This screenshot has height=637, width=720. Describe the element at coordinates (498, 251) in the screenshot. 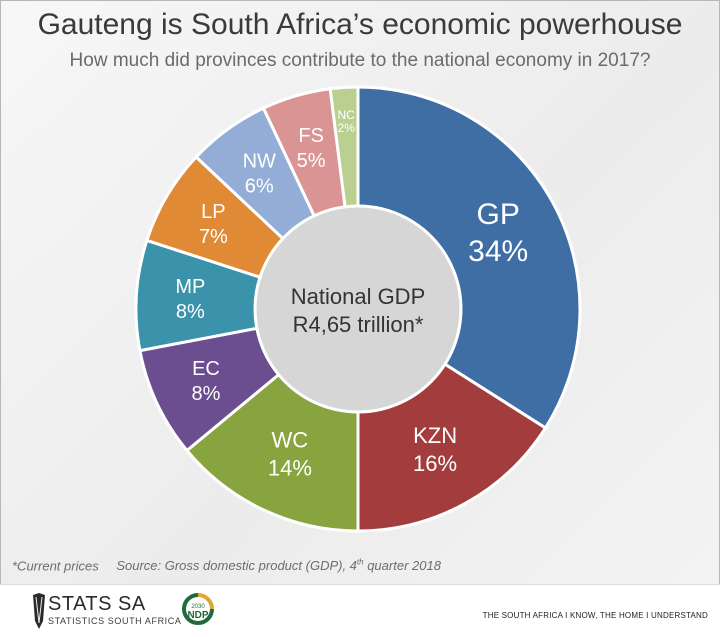

I see `slice-value-gp: 34%` at that location.